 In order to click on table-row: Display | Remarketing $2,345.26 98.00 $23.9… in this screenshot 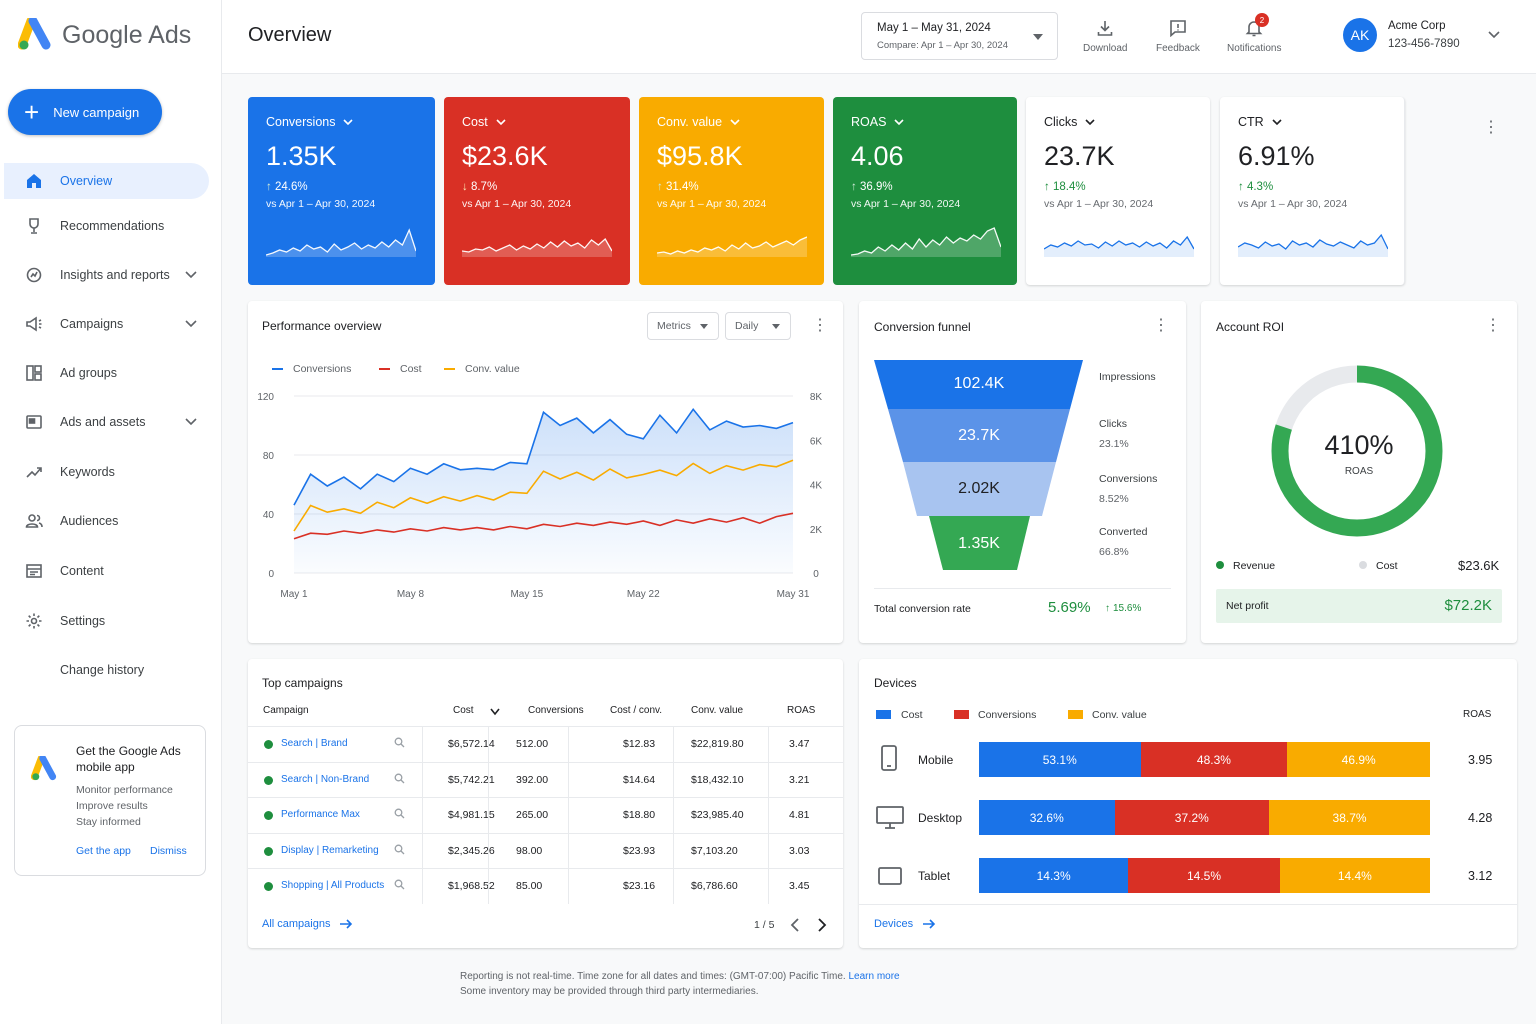, I will do `click(545, 850)`.